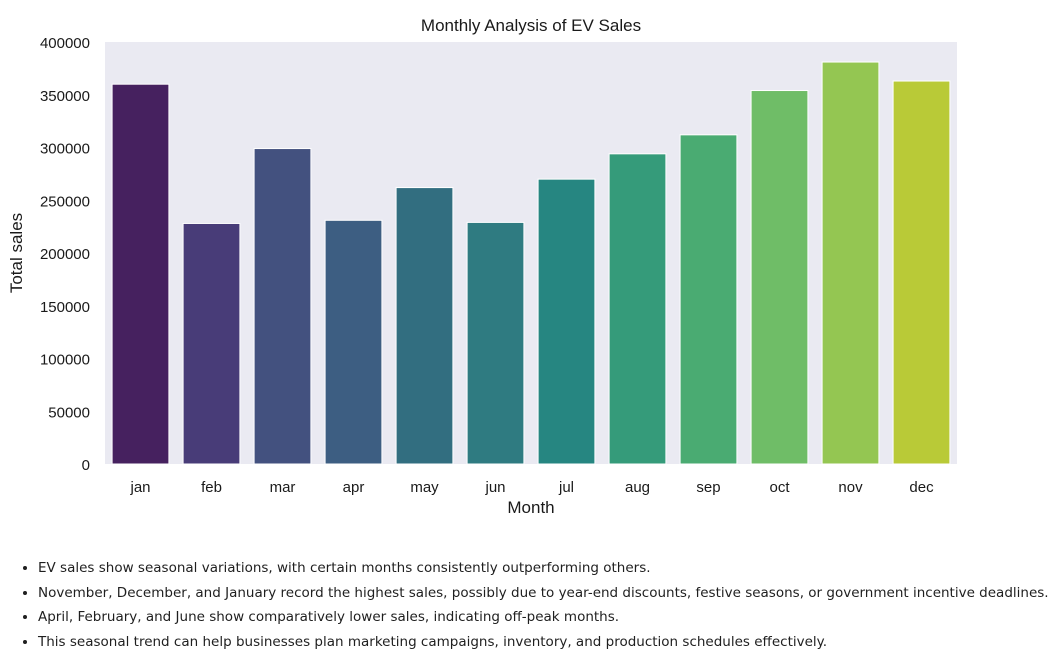 The image size is (1059, 665). Describe the element at coordinates (921, 272) in the screenshot. I see `bar-dec` at that location.